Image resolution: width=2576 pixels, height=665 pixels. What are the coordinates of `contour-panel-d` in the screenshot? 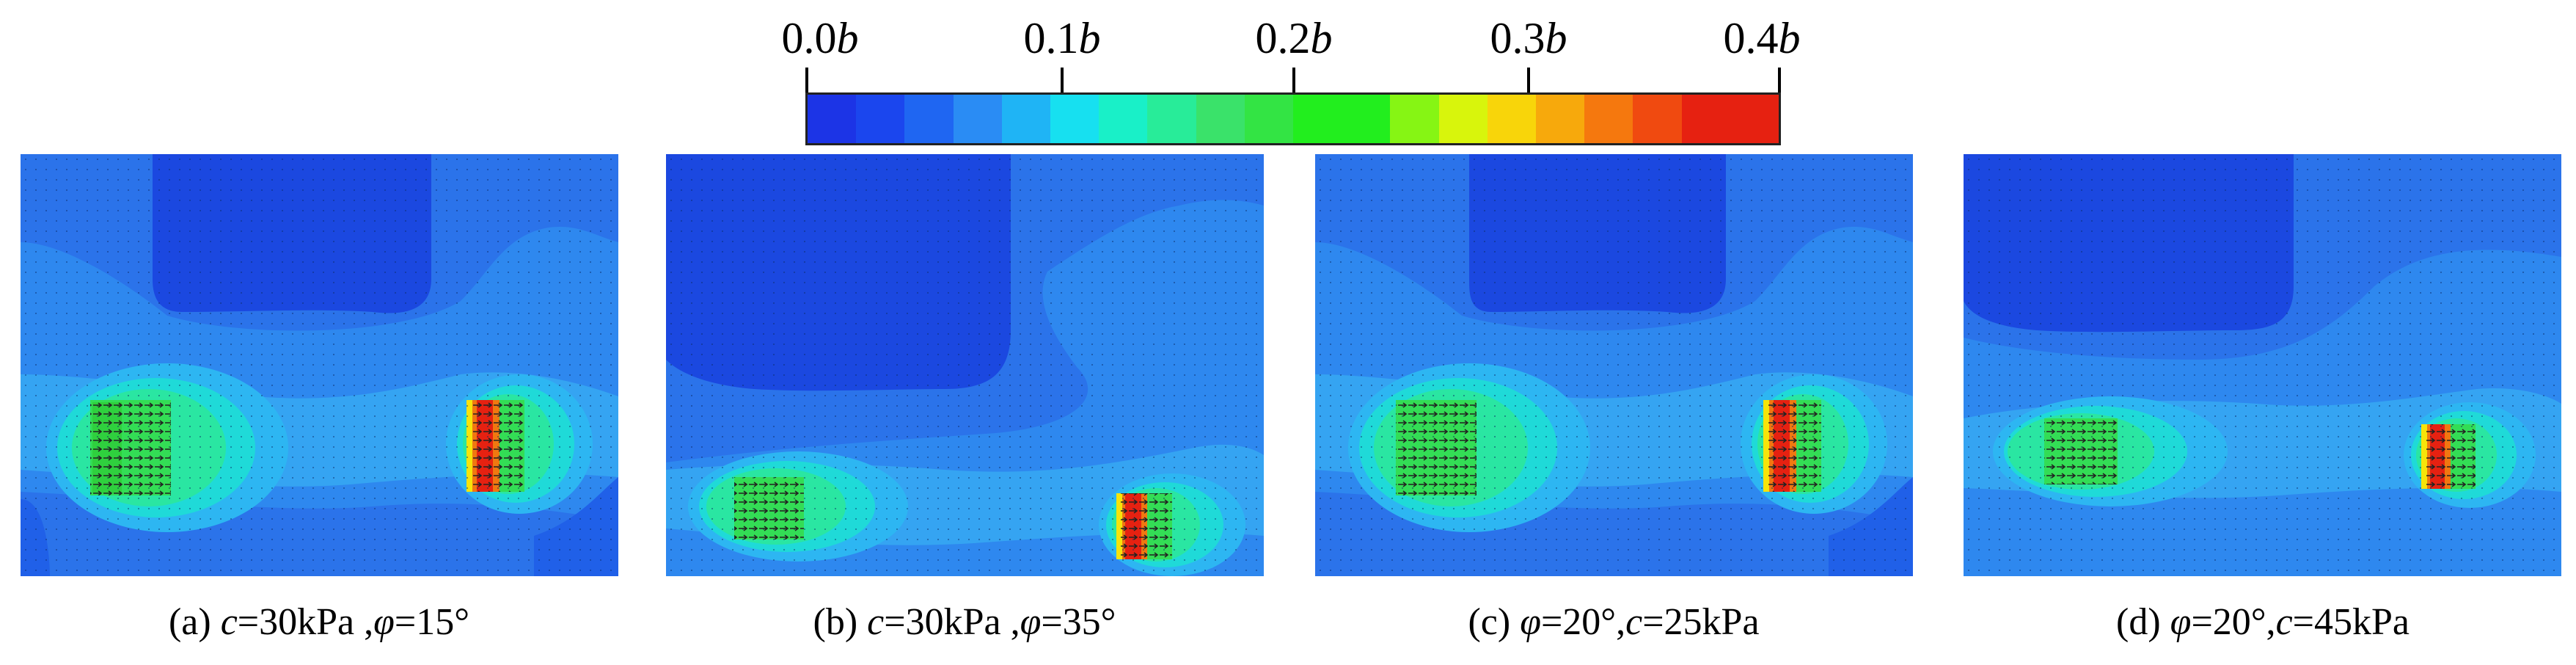 It's located at (2262, 365).